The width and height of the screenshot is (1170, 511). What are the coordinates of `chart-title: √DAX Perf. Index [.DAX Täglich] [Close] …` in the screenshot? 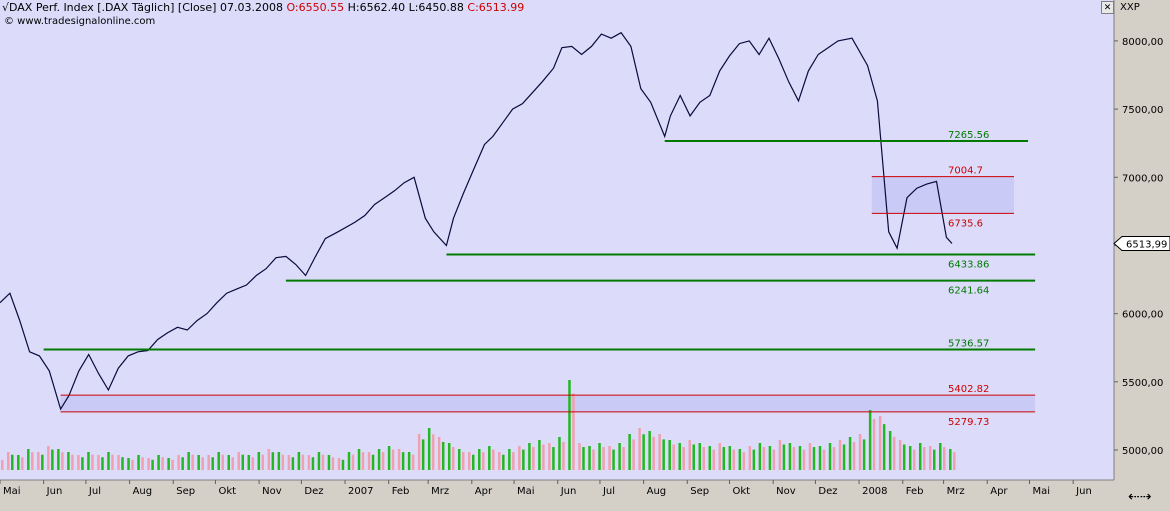 It's located at (144, 7).